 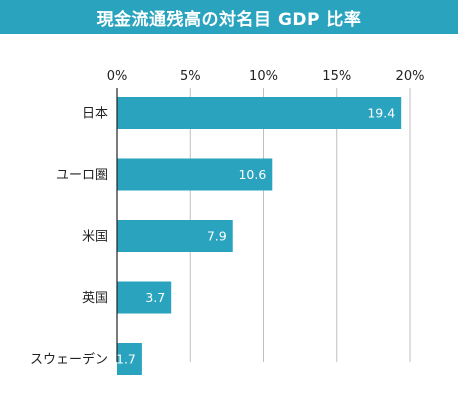 I want to click on bar-value-label: 7.9, so click(x=217, y=236).